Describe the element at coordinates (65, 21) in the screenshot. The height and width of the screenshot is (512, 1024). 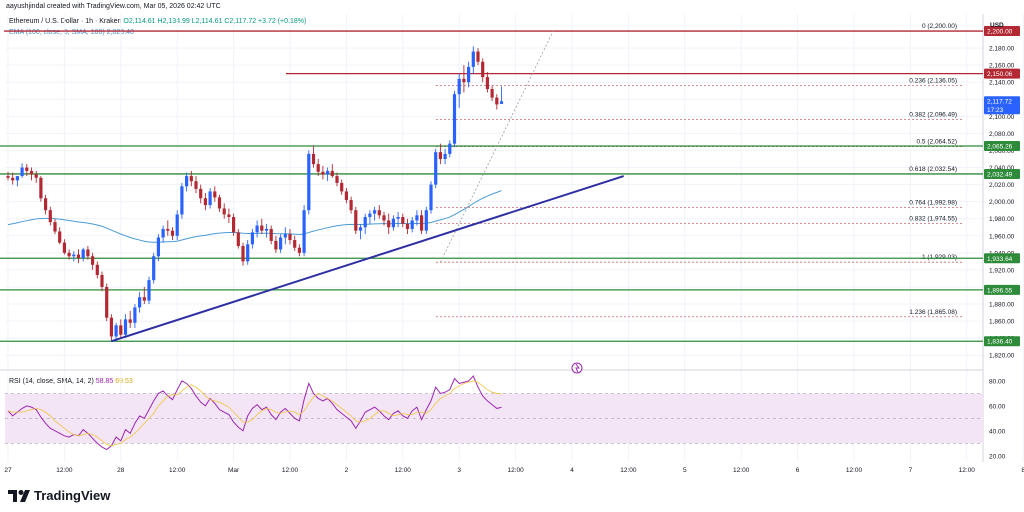
I see `symbol-name: Ethereum / U.S. Dollar · 1h · Kraken` at that location.